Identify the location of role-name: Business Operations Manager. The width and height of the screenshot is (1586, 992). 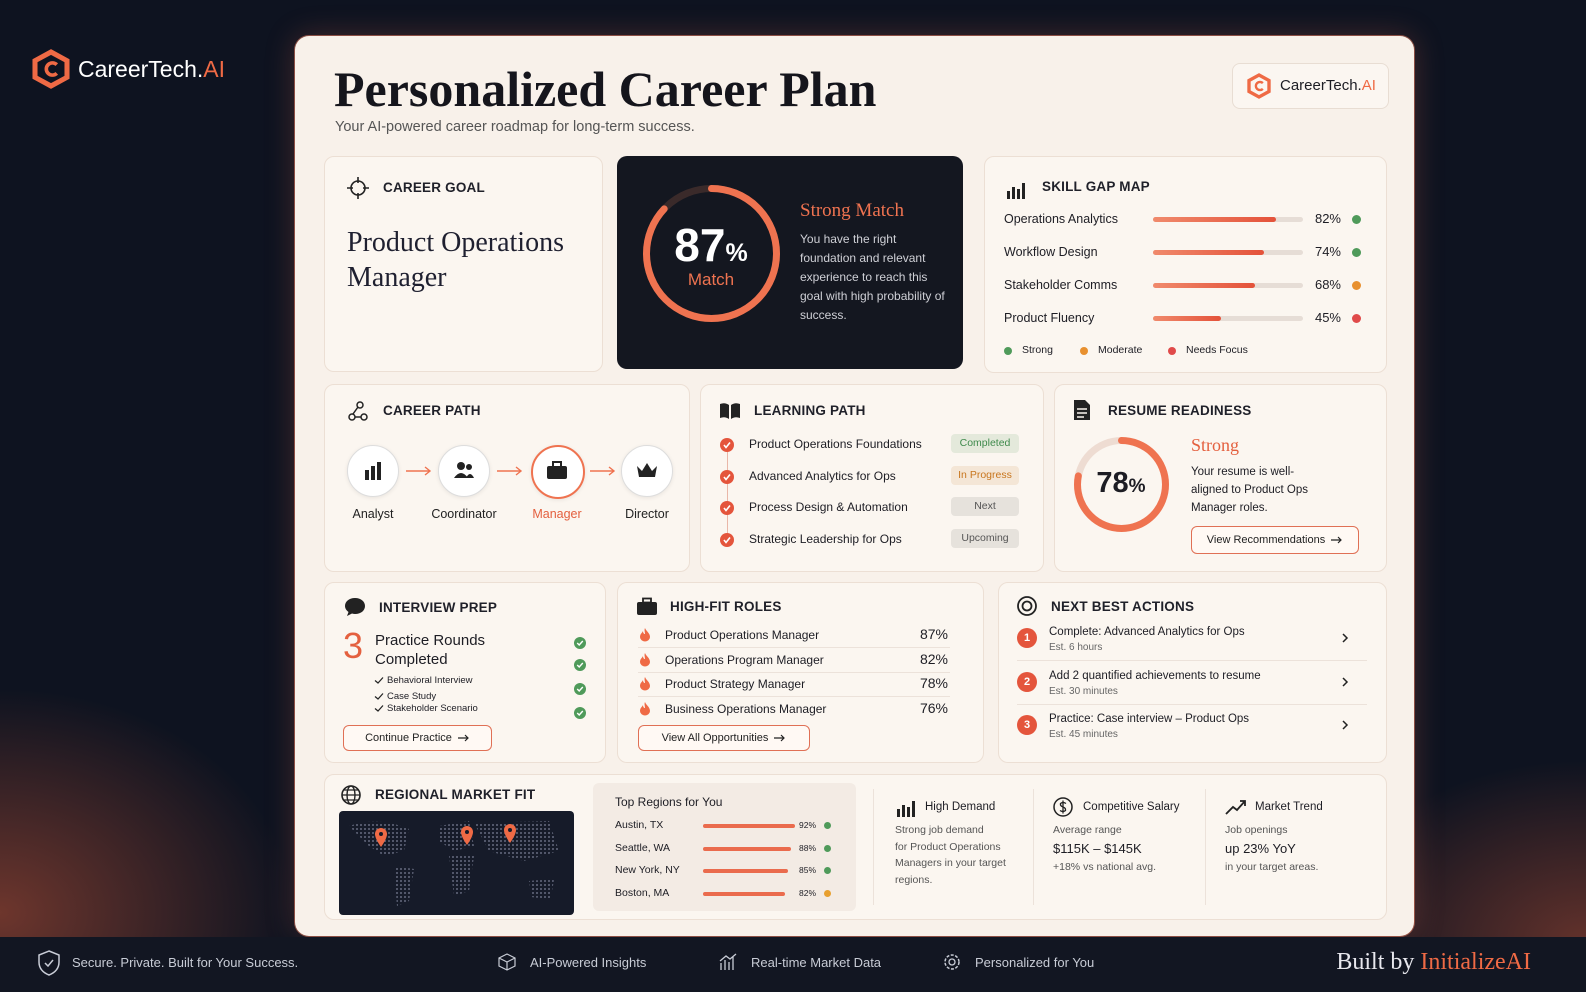
(746, 708).